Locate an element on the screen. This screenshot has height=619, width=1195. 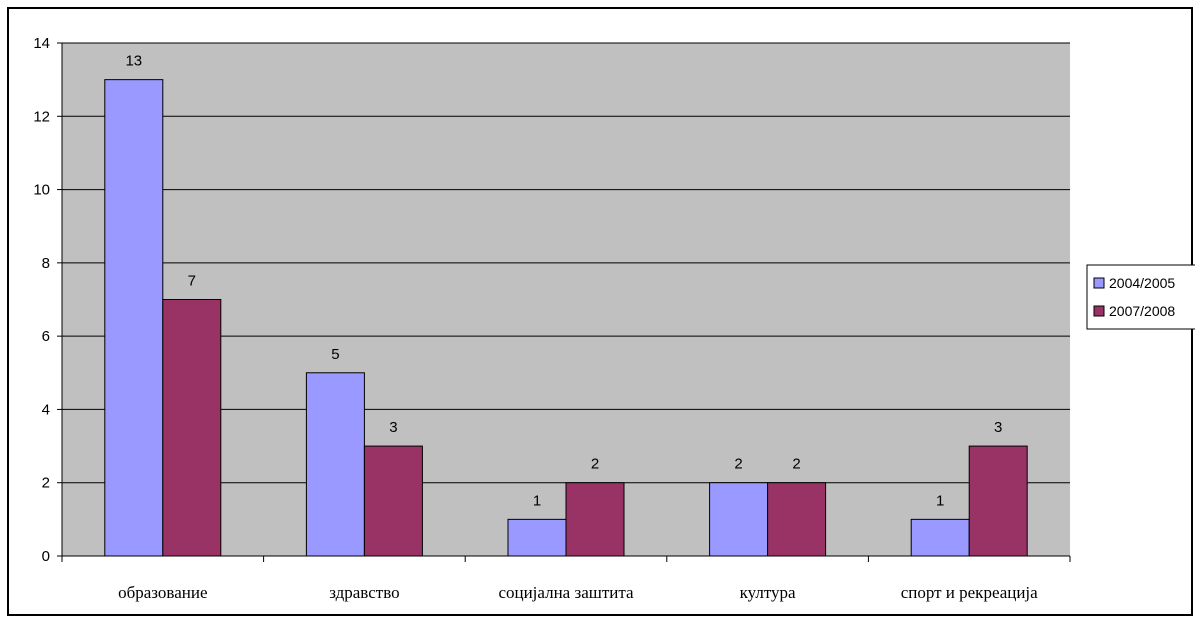
legend: 2004/2005 2007/2008 is located at coordinates (1140, 297).